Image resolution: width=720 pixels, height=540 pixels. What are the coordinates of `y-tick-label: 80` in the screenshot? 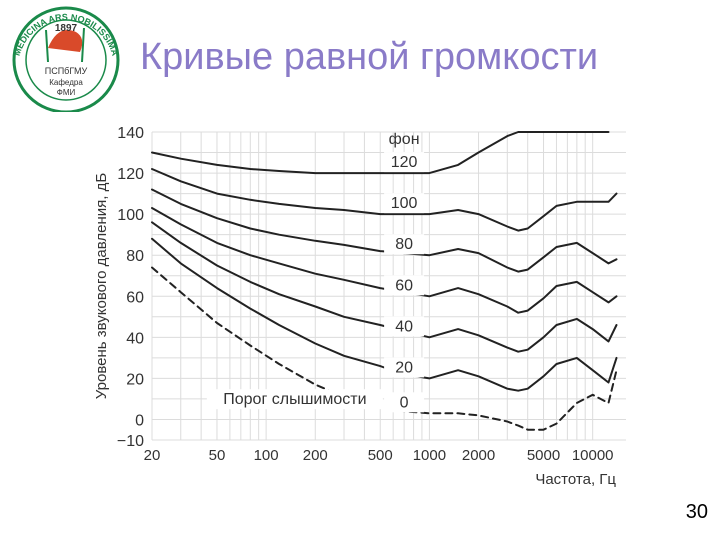 It's located at (135, 256).